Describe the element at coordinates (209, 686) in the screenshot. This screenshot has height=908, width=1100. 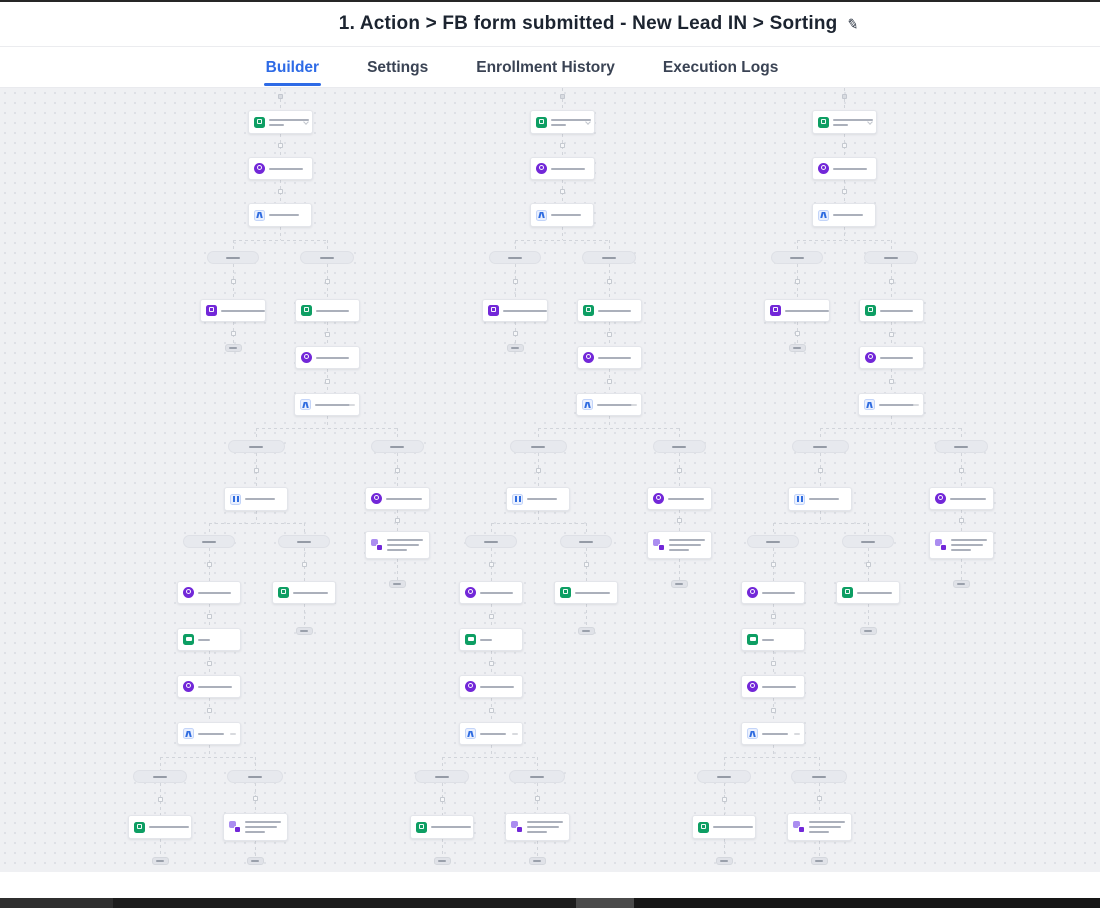
I see `wait-step-4-node` at that location.